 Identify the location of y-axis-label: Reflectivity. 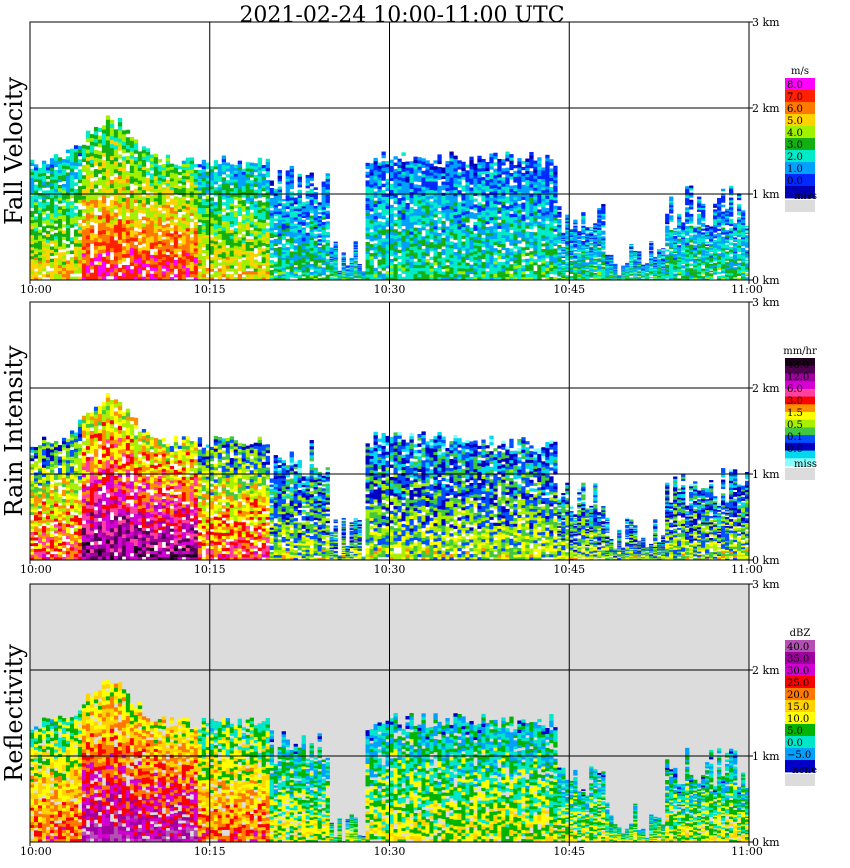
(14, 713).